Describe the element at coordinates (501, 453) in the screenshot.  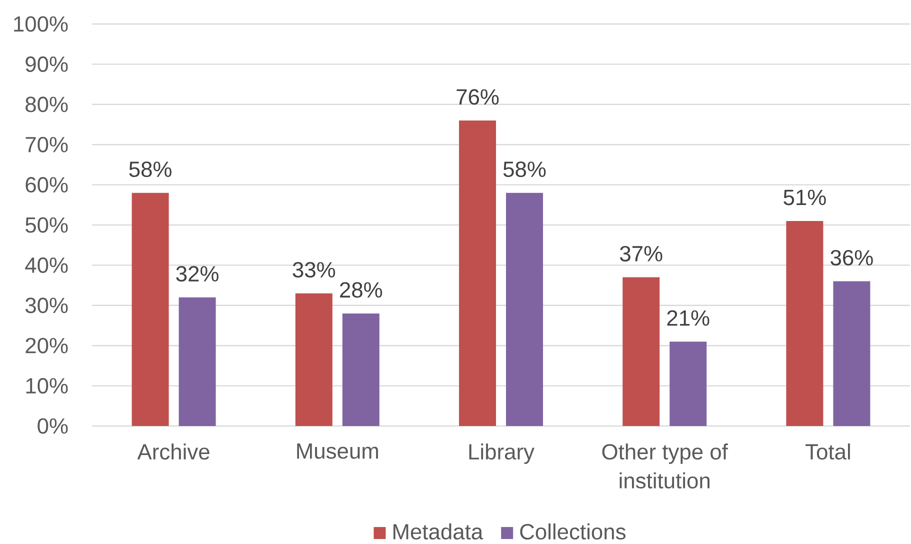
I see `x-tick-label: Library` at that location.